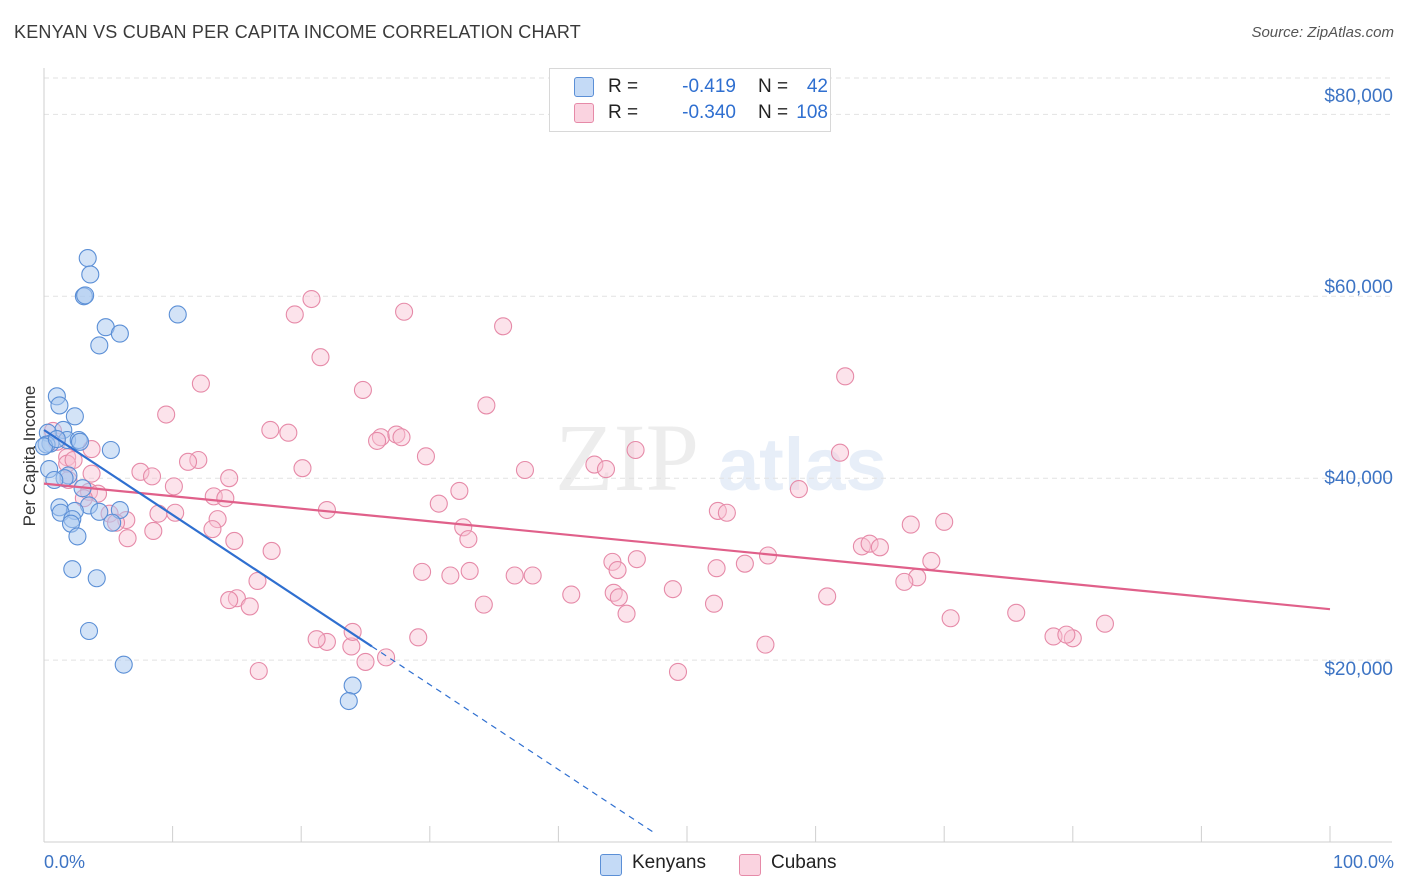 Image resolution: width=1406 pixels, height=892 pixels. Describe the element at coordinates (750, 865) in the screenshot. I see `cuban-legend-swatch` at that location.